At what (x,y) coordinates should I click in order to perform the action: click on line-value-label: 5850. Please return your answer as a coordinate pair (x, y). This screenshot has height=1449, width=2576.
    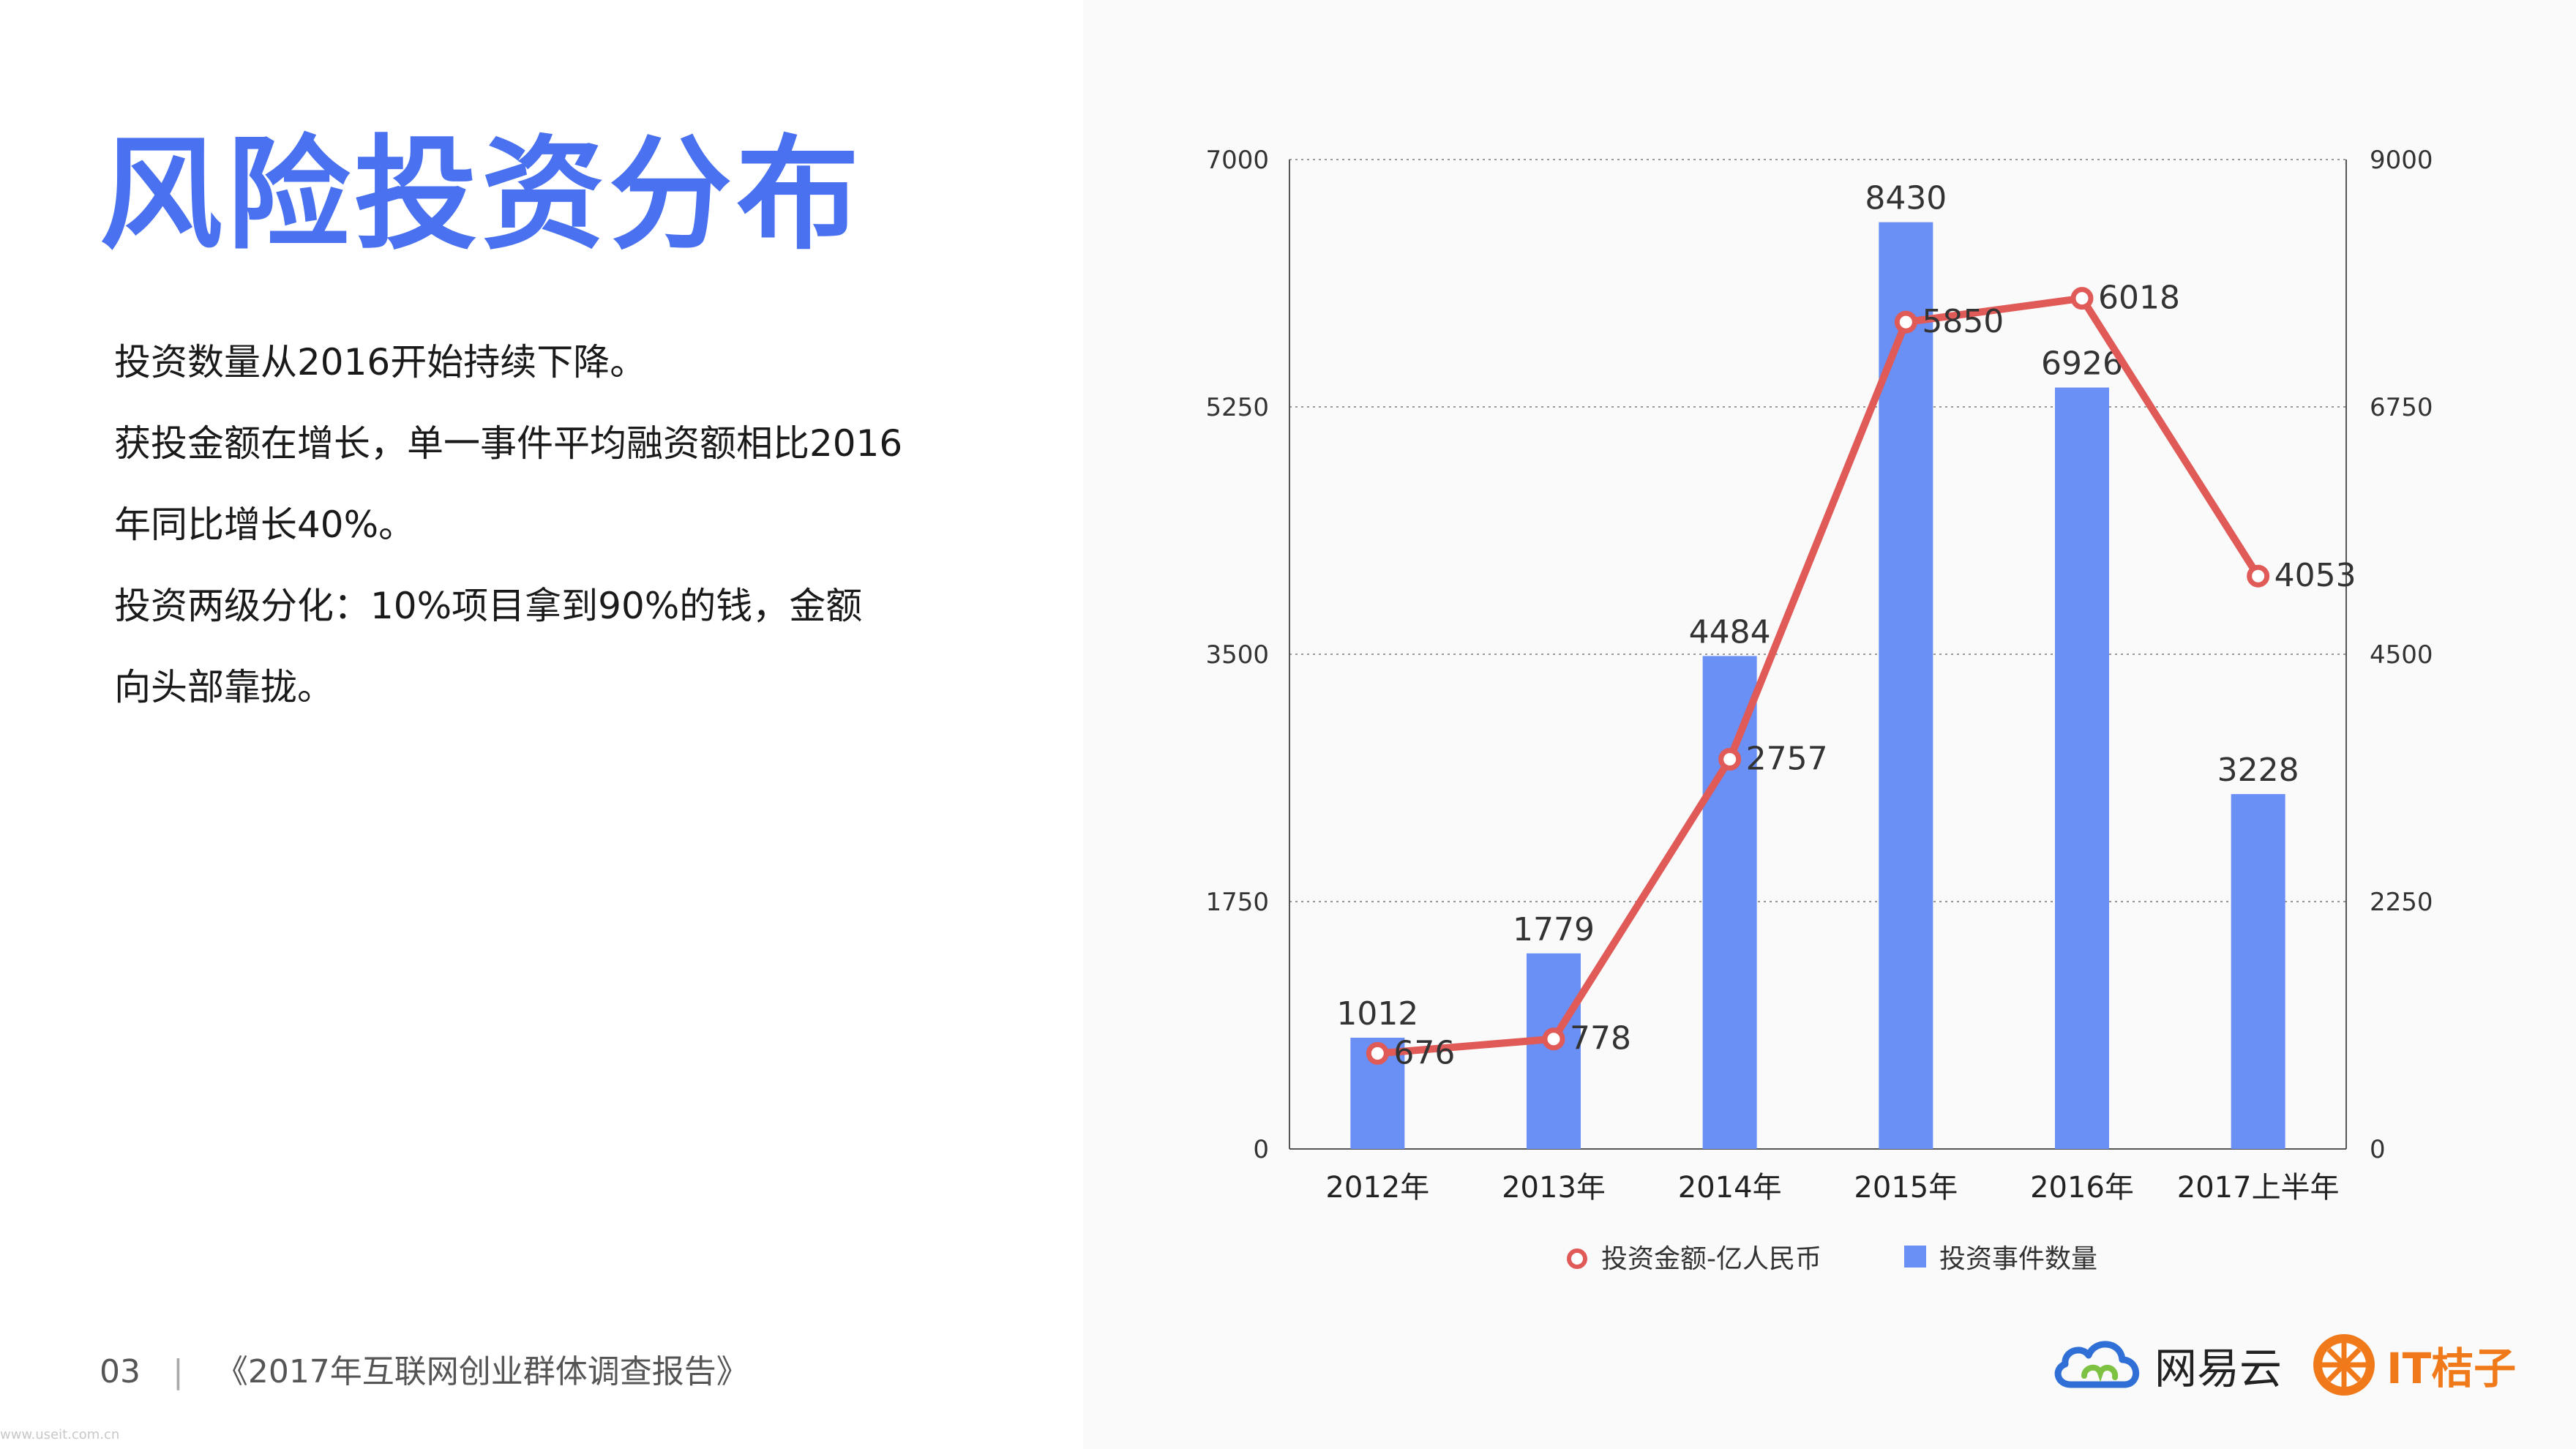
    Looking at the image, I should click on (1963, 321).